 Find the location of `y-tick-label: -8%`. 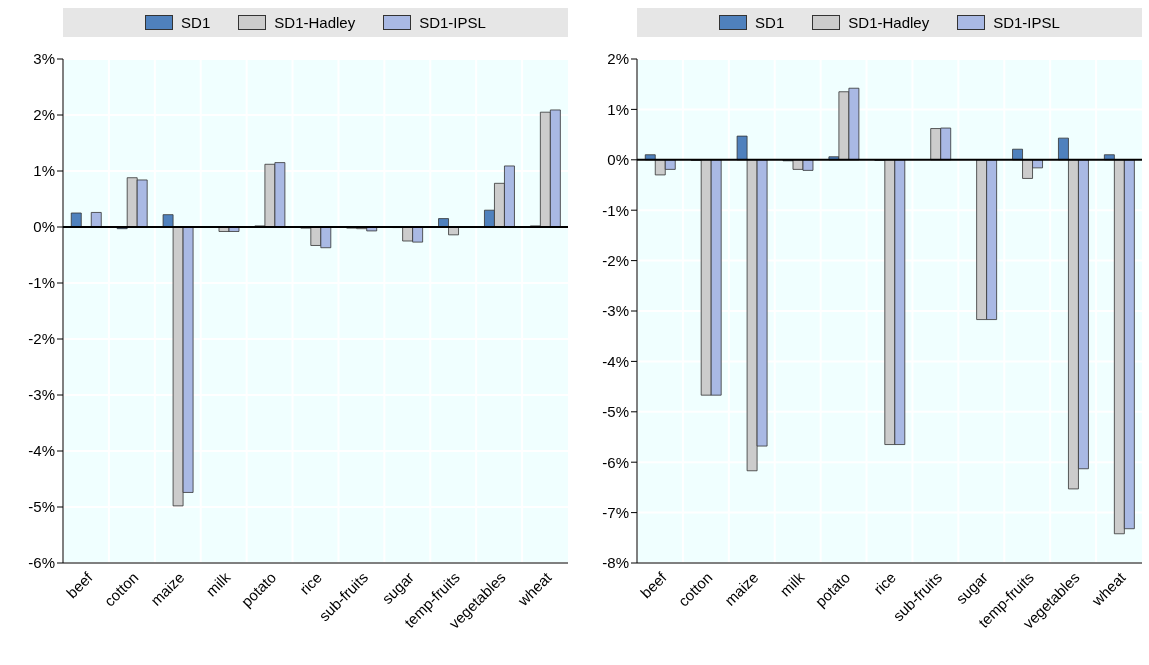

y-tick-label: -8% is located at coordinates (615, 563).